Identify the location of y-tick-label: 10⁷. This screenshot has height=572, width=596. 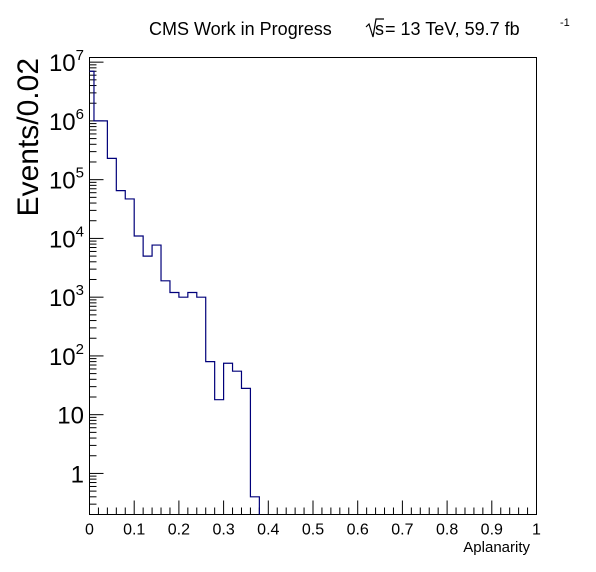
(66, 62).